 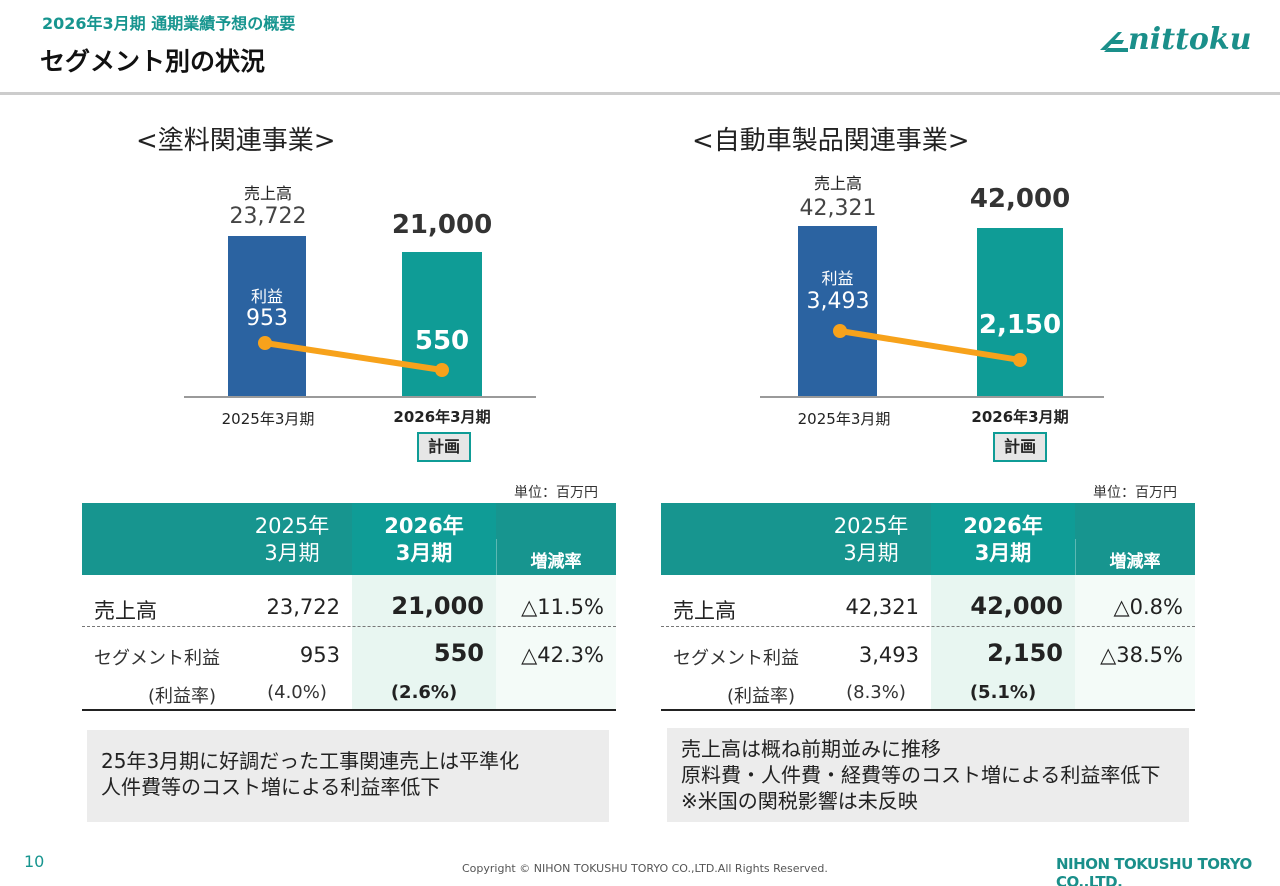 I want to click on prev-sales-value: 23,722, so click(x=268, y=216).